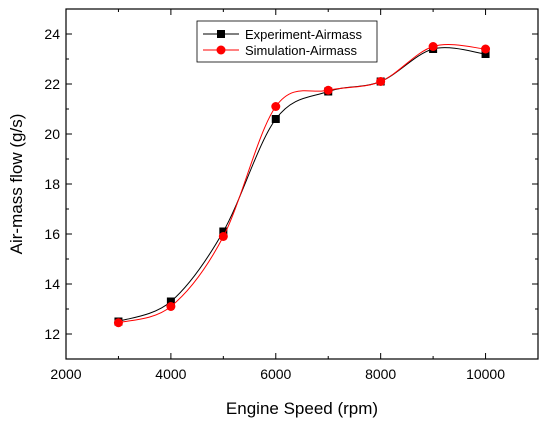  I want to click on y-tick-label: 14, so click(52, 284).